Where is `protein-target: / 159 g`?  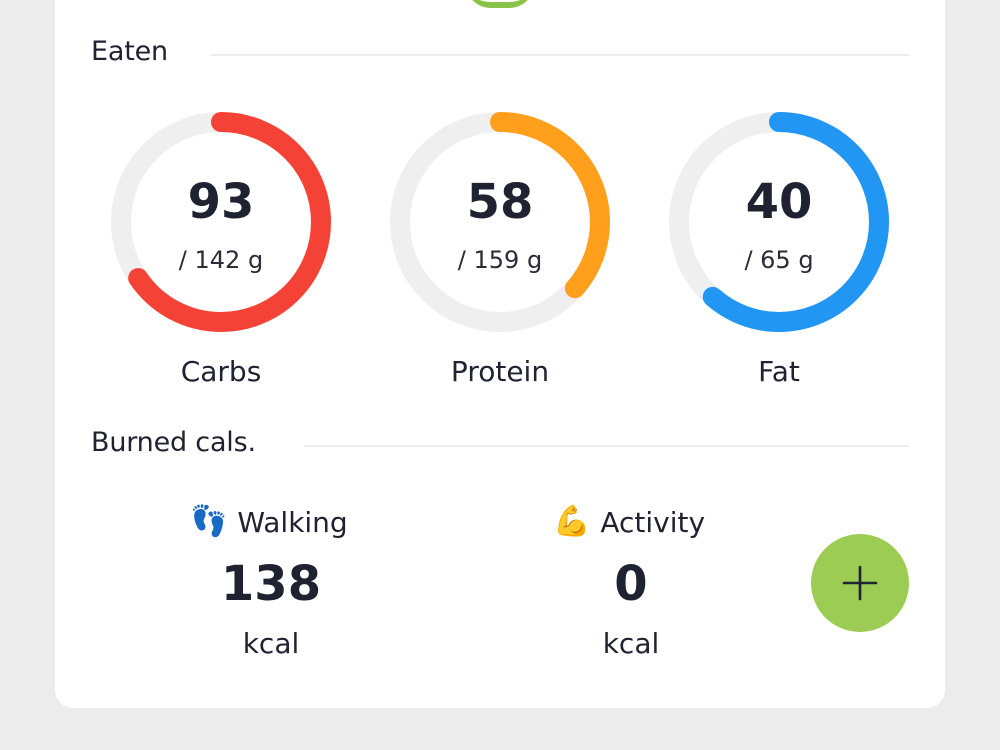 protein-target: / 159 g is located at coordinates (500, 260).